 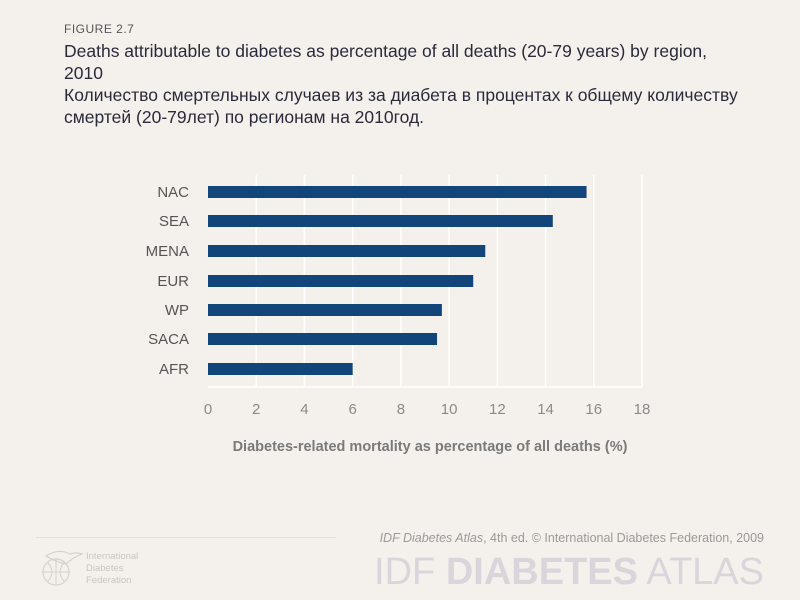 I want to click on bar-mena, so click(x=347, y=251).